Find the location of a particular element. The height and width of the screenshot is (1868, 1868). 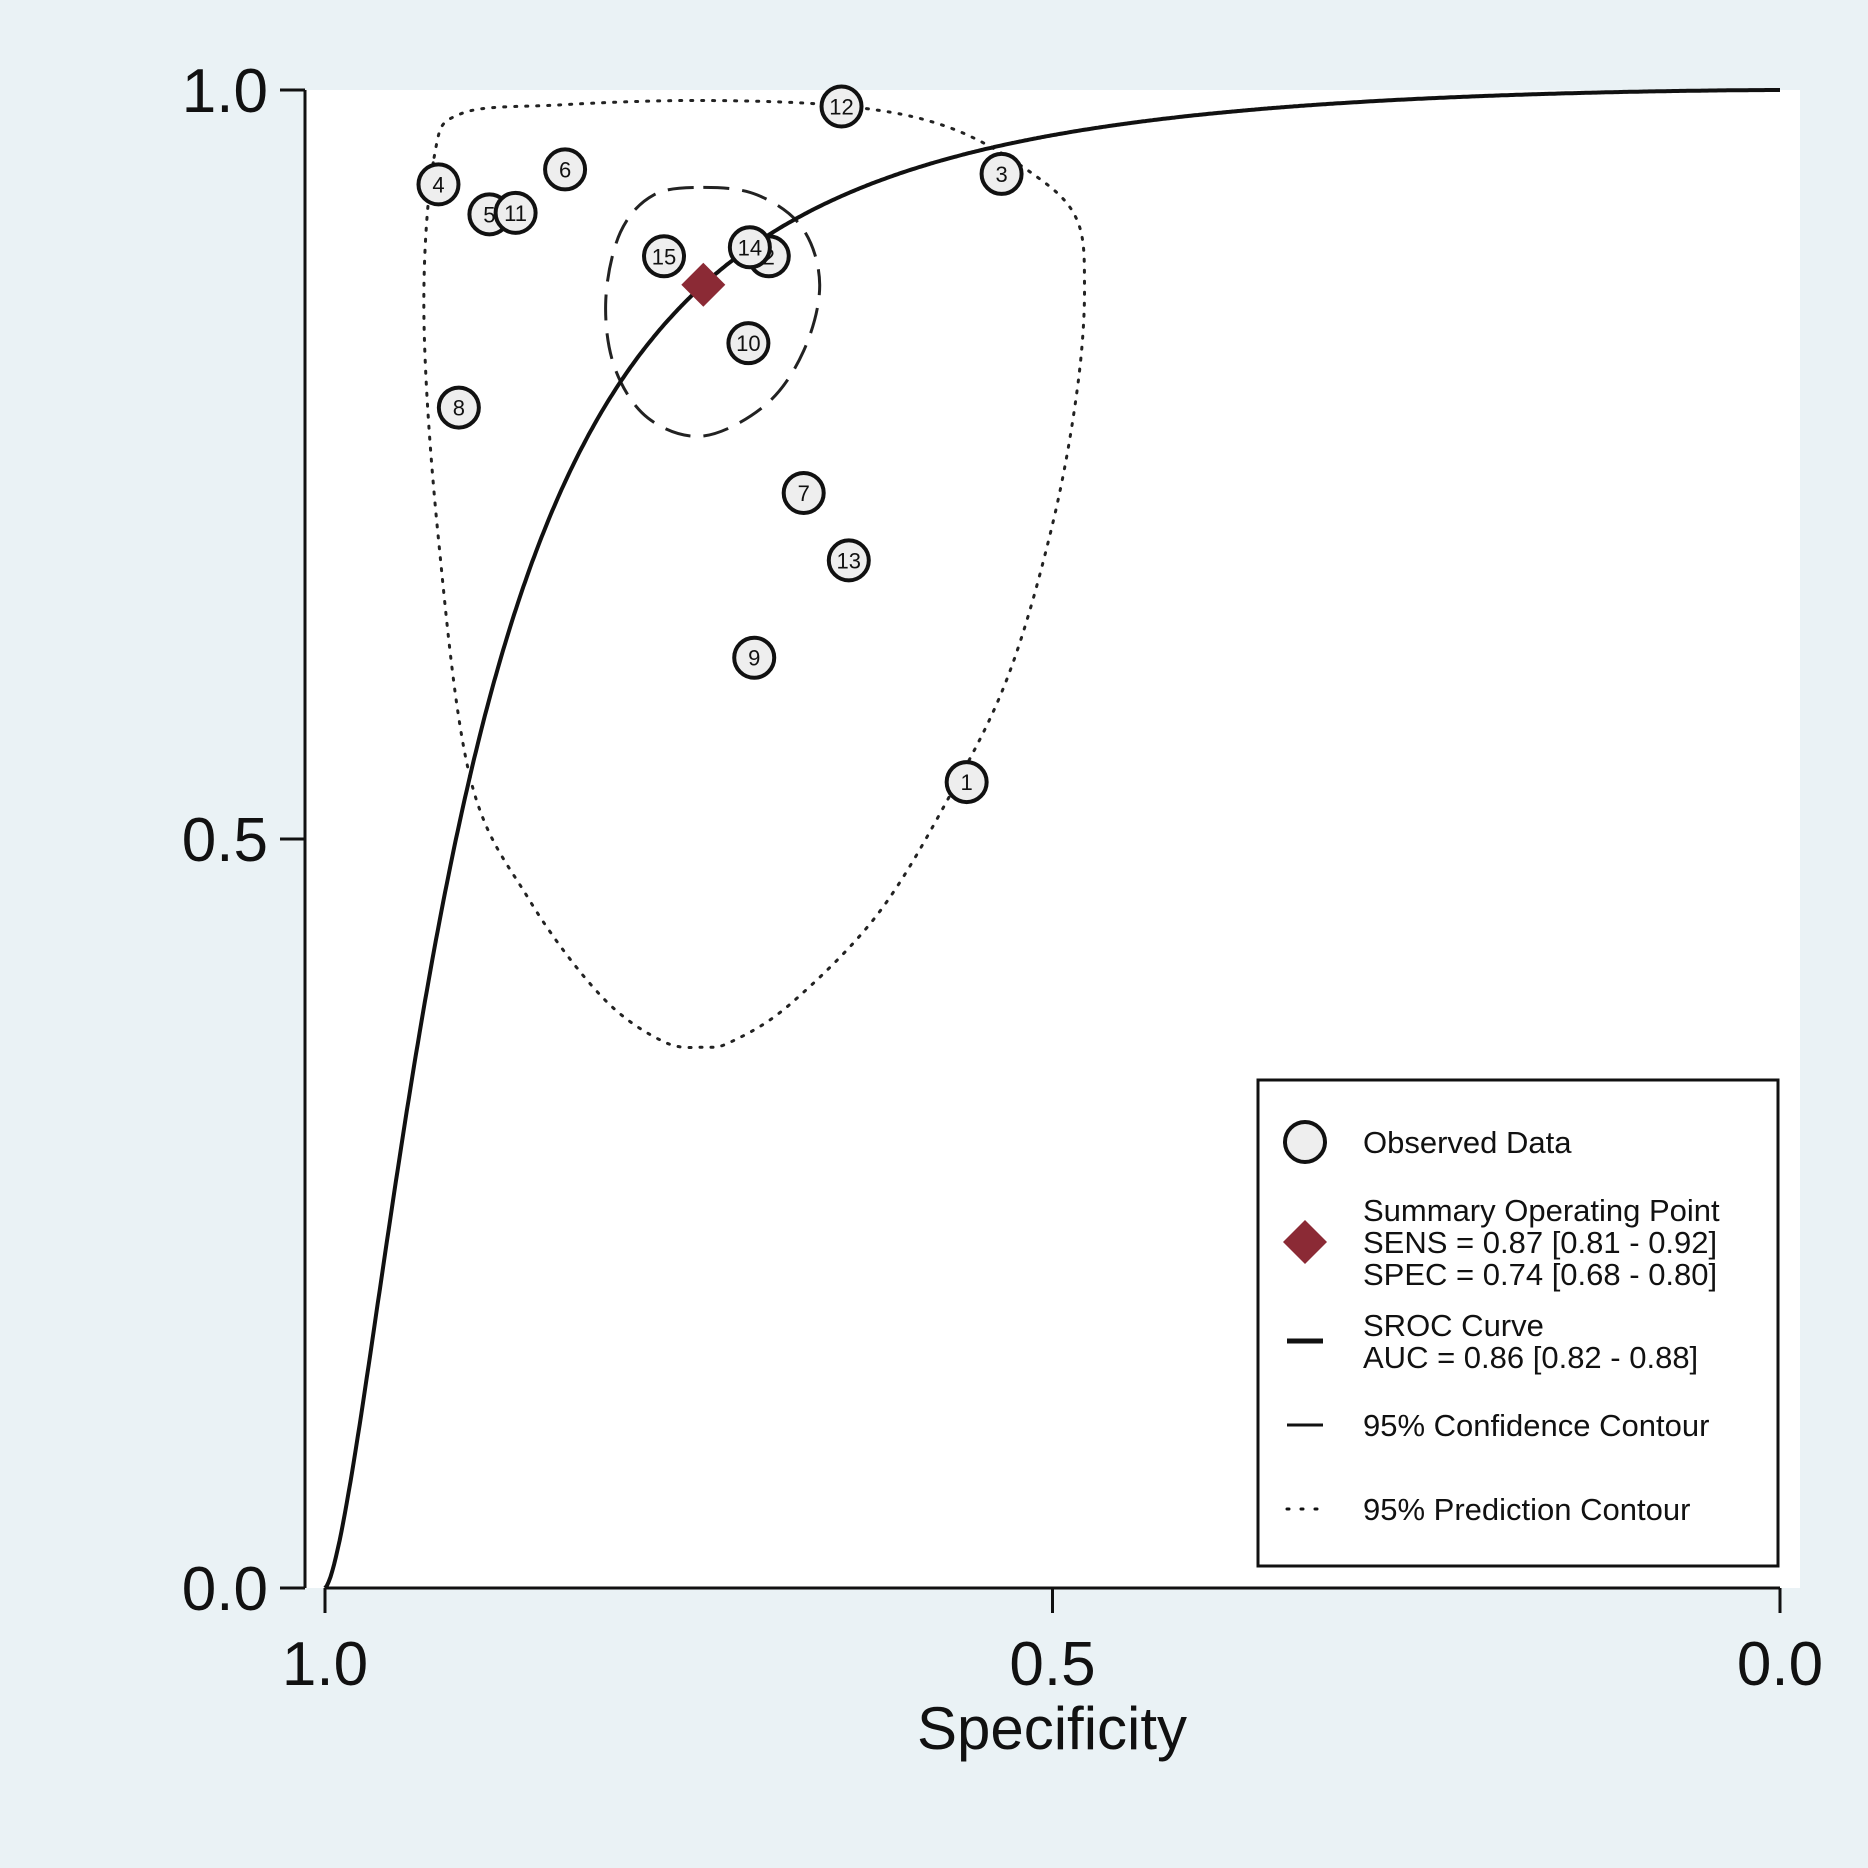

y-tick-label: 1.0 is located at coordinates (225, 91).